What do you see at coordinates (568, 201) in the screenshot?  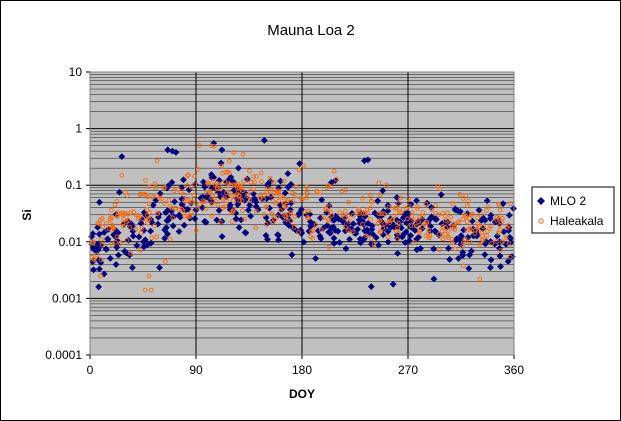 I see `legend-label-mlo-2: MLO 2` at bounding box center [568, 201].